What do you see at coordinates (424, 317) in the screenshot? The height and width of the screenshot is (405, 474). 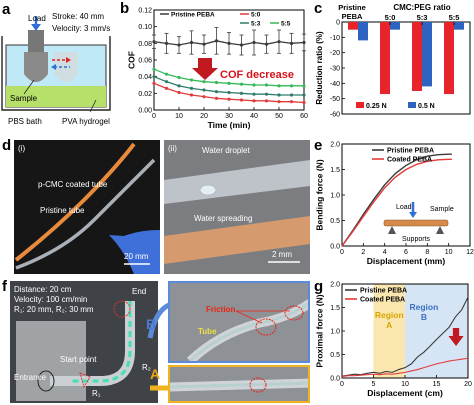 I see `region-b-letter: B` at bounding box center [424, 317].